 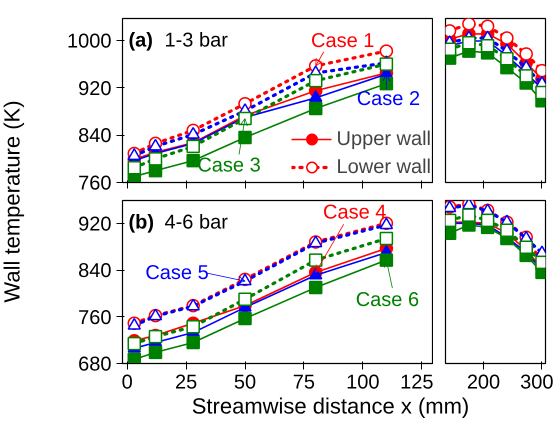 I want to click on x-tick-label: 200, so click(x=483, y=383).